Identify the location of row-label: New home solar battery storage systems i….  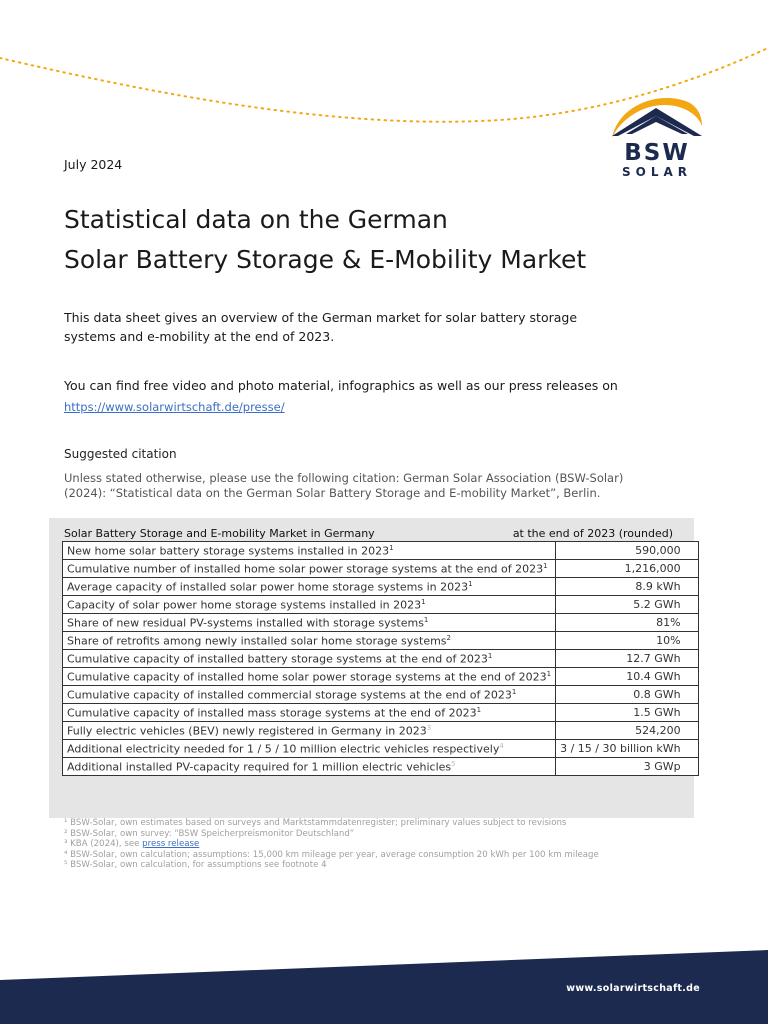
(309, 550).